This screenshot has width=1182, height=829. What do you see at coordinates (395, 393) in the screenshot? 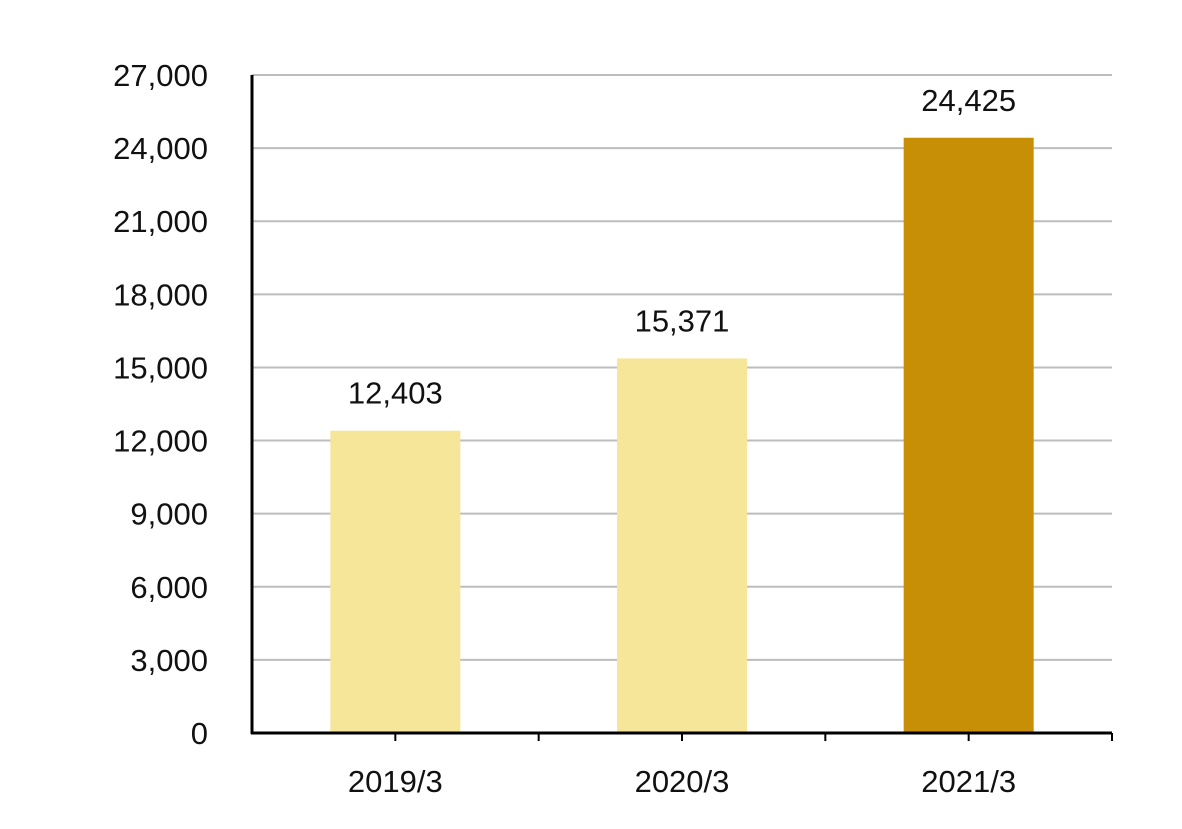
I see `data-label: 12,403` at bounding box center [395, 393].